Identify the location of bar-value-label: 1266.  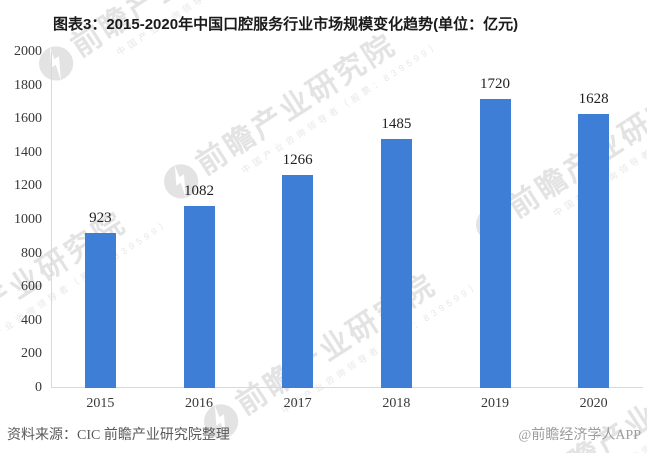
(297, 160).